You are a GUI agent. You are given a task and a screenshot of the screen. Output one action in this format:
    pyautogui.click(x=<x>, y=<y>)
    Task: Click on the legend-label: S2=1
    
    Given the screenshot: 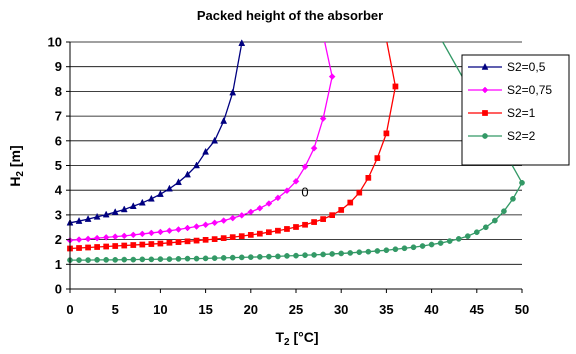 What is the action you would take?
    pyautogui.click(x=521, y=113)
    